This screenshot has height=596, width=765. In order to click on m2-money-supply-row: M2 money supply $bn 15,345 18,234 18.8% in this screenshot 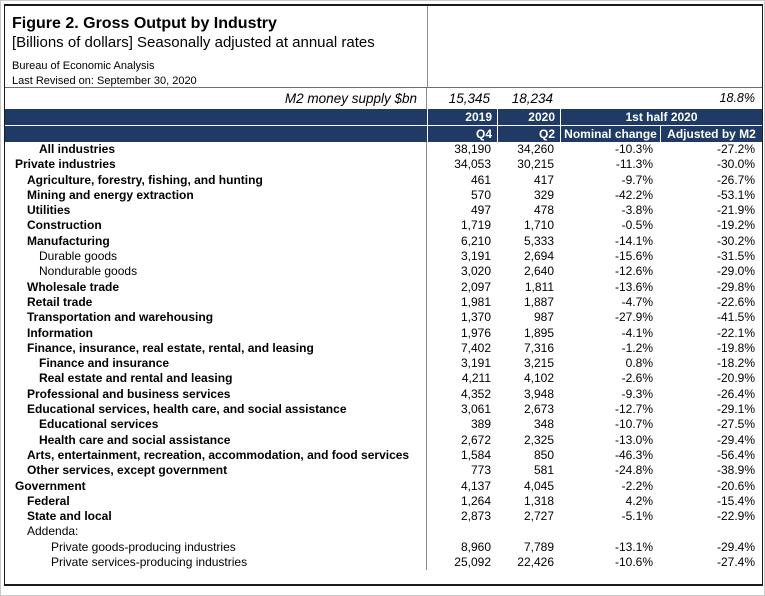, I will do `click(383, 98)`.